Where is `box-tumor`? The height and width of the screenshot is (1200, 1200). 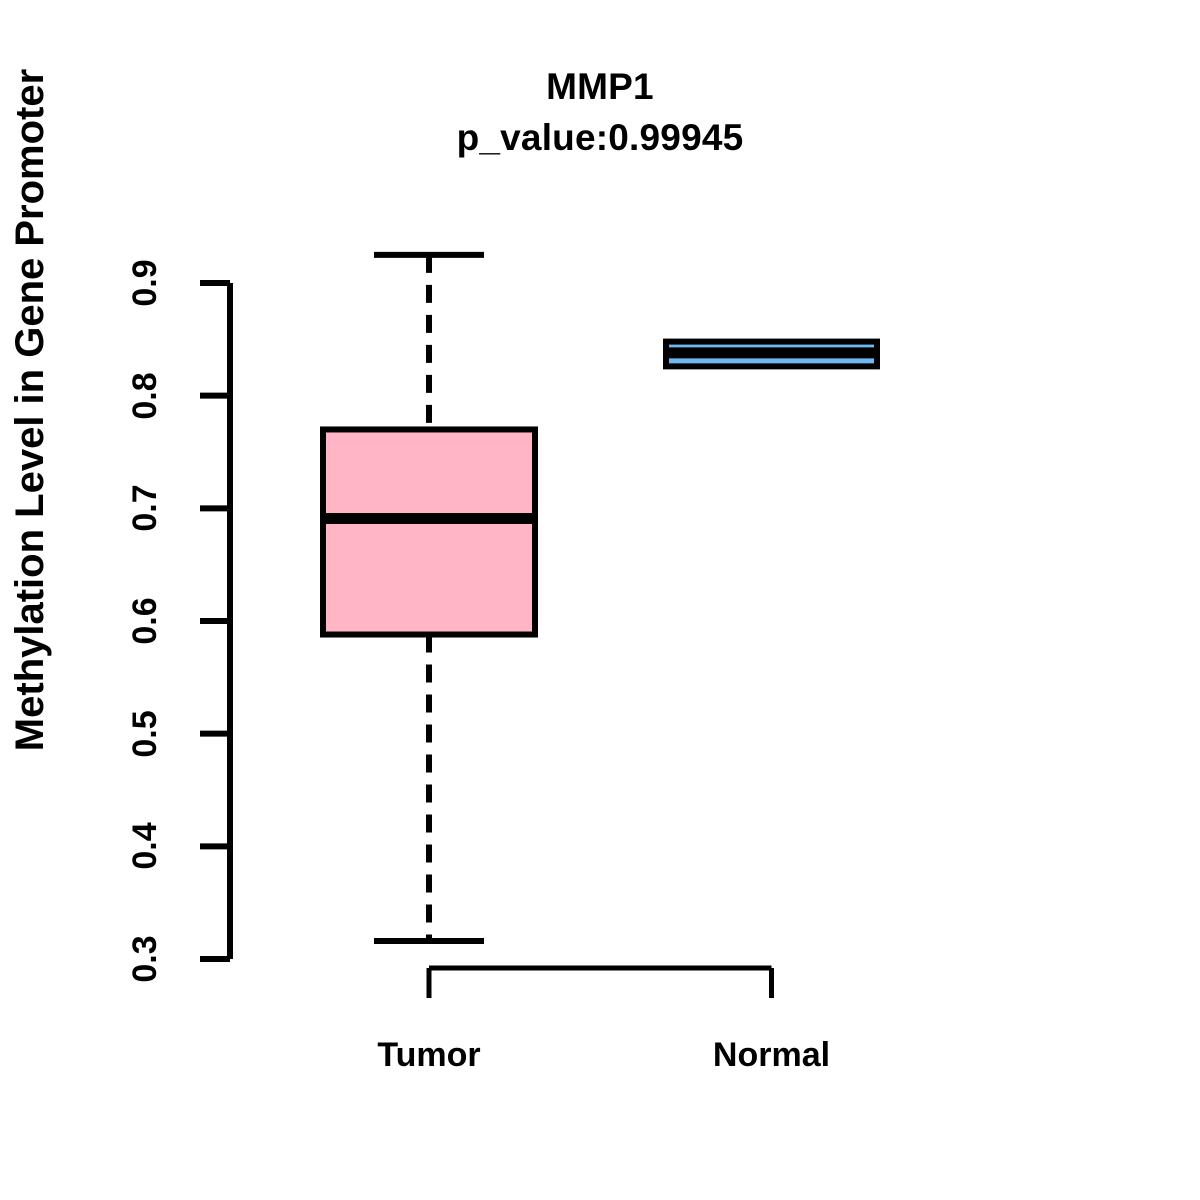
box-tumor is located at coordinates (429, 597).